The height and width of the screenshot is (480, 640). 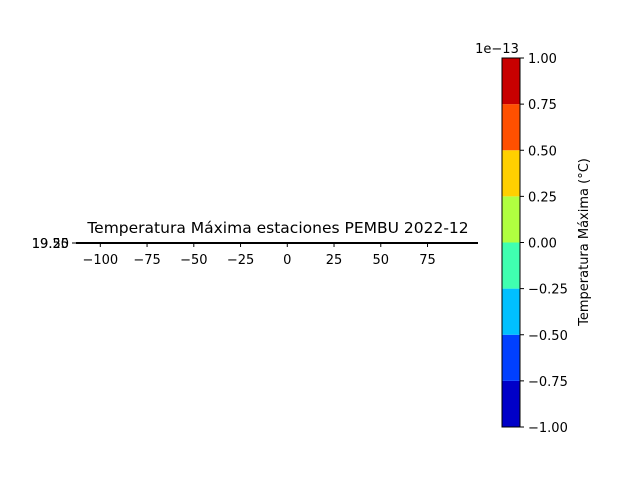 What do you see at coordinates (287, 260) in the screenshot?
I see `x-tick-label: 0` at bounding box center [287, 260].